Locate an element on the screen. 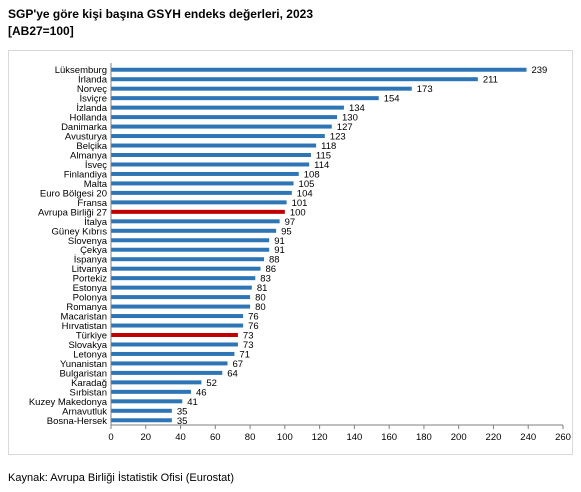  x-tick-label: 20 is located at coordinates (145, 437).